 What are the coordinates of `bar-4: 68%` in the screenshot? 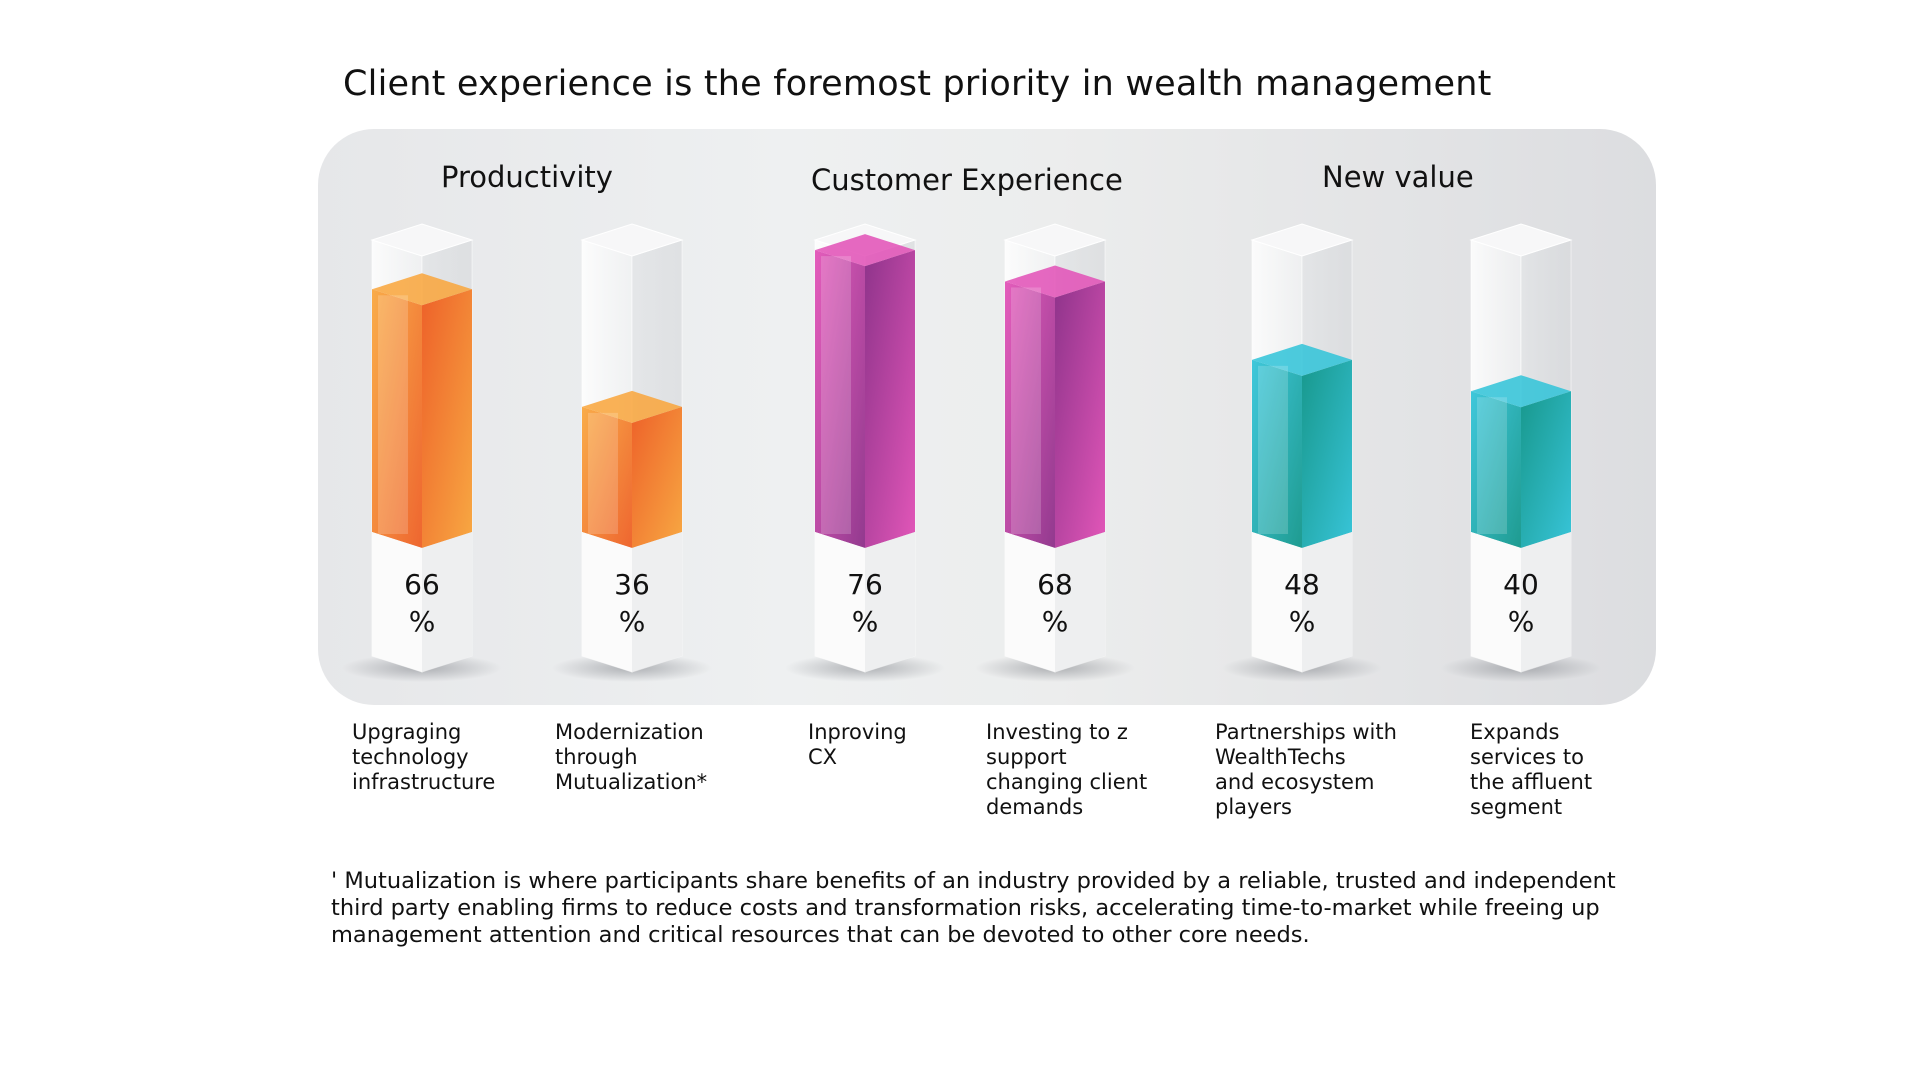 It's located at (1055, 452).